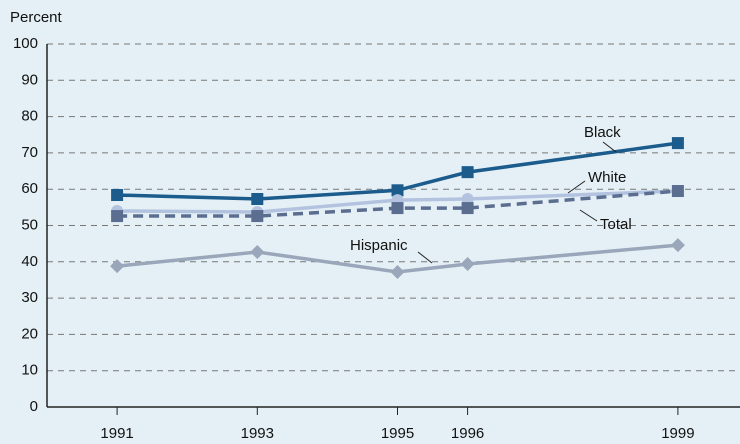 The height and width of the screenshot is (444, 740). What do you see at coordinates (29, 333) in the screenshot?
I see `y-tick-label: 20` at bounding box center [29, 333].